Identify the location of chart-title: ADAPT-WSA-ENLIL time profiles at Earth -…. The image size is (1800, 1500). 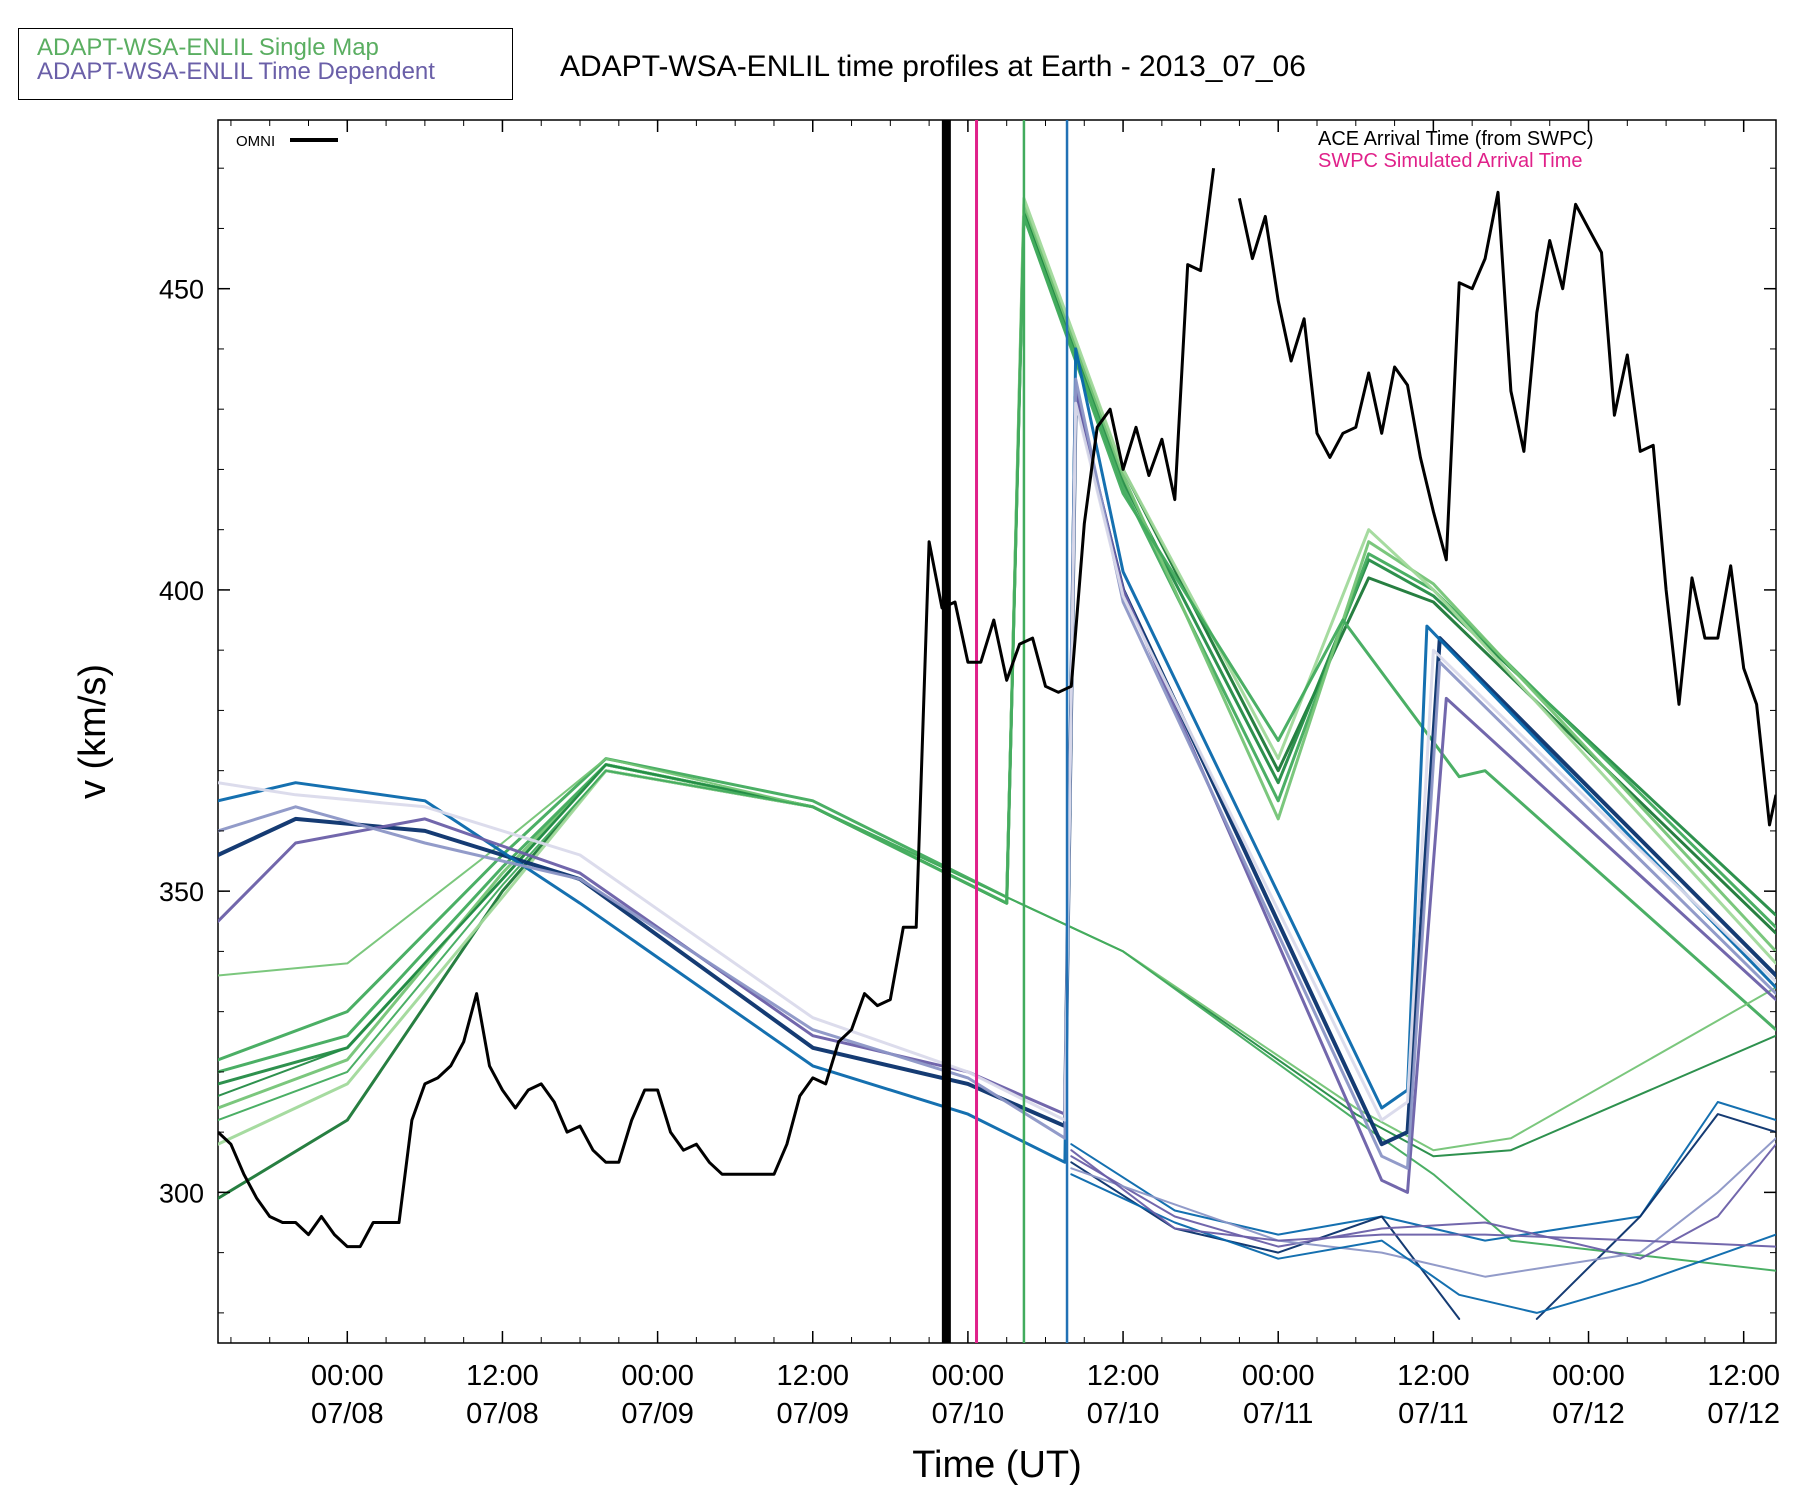
(933, 66).